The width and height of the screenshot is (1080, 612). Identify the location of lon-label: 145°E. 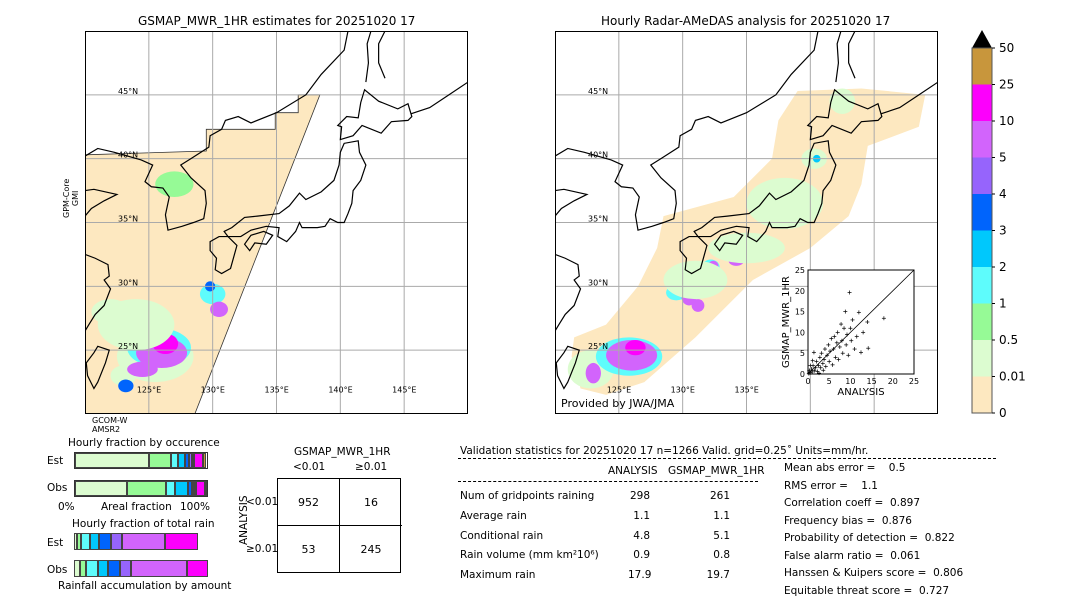
(404, 389).